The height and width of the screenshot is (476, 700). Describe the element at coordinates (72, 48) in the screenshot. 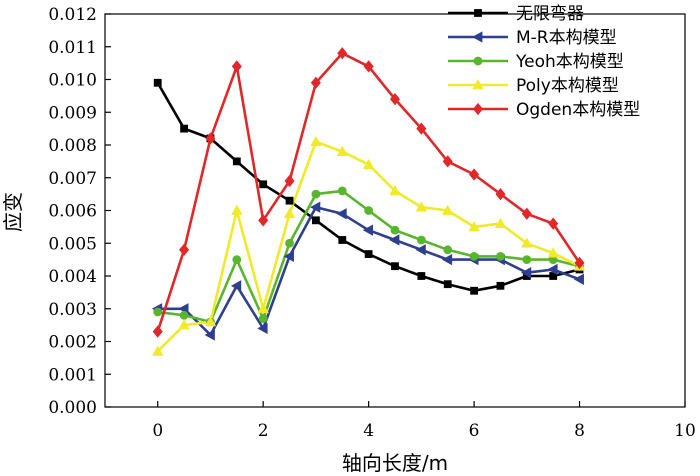

I see `y-tick-label: 0.011` at that location.